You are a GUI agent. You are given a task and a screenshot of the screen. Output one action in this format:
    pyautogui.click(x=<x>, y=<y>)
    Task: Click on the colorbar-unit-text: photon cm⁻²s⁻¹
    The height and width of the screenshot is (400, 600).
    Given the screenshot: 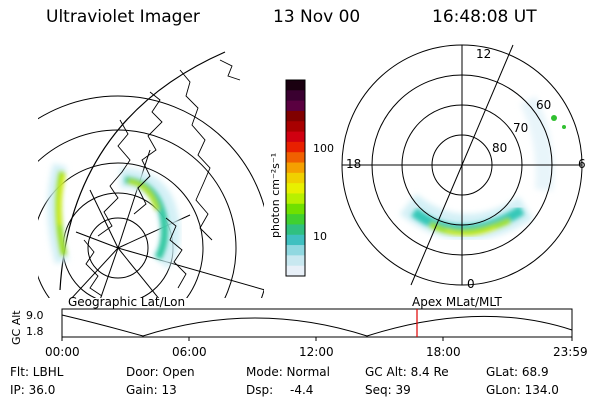 What is the action you would take?
    pyautogui.click(x=275, y=195)
    